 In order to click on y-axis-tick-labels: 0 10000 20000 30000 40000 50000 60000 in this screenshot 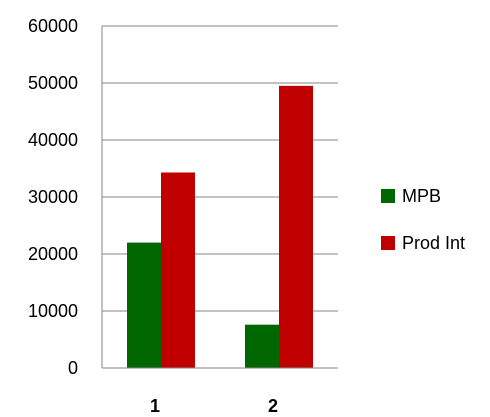, I will do `click(53, 197)`.